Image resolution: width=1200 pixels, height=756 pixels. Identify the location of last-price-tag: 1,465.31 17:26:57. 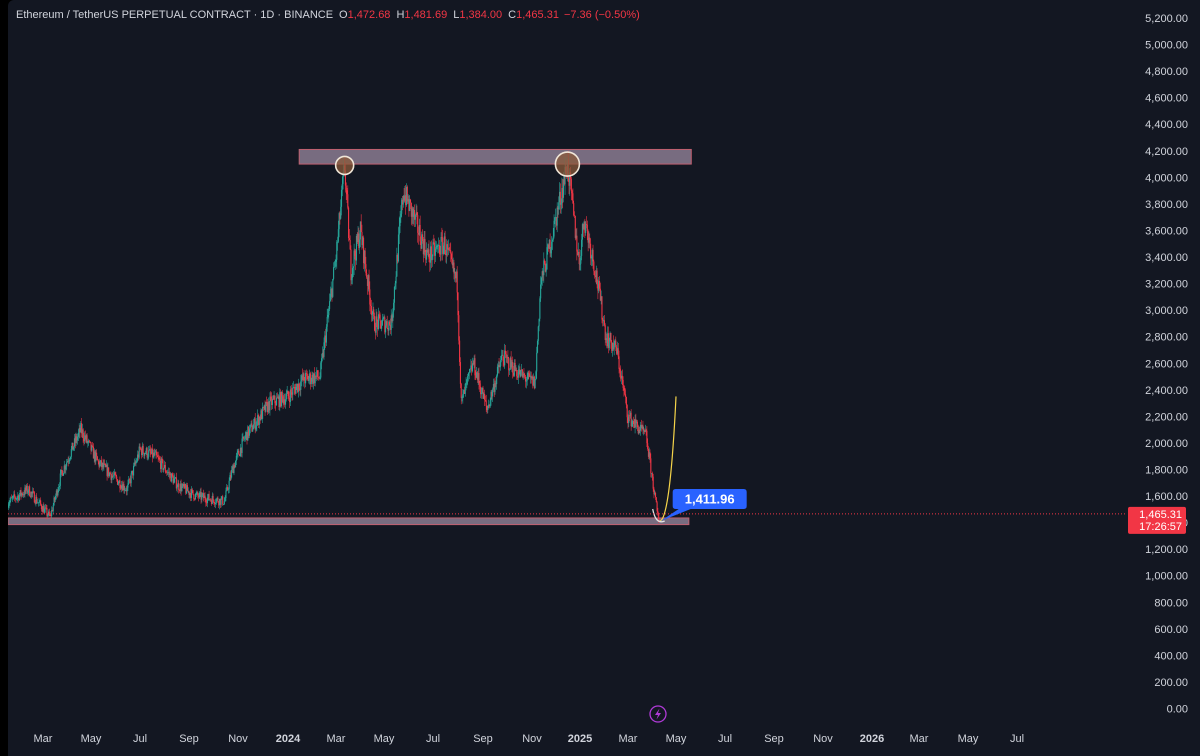
(597, 520).